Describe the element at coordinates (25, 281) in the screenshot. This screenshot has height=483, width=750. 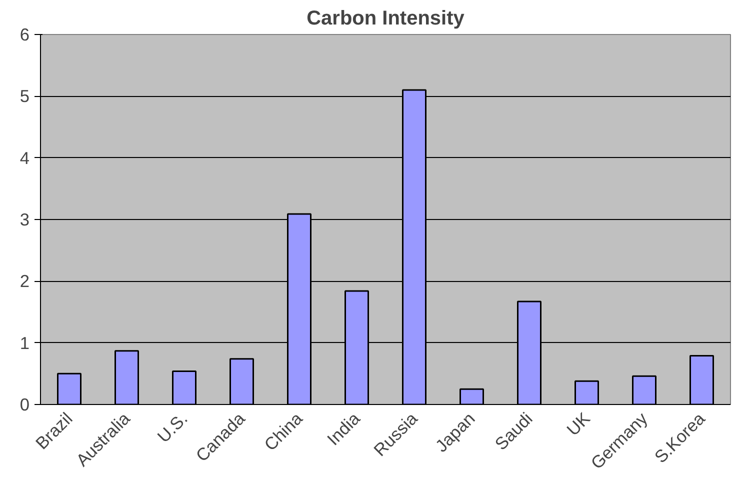
I see `y-tick-label: 2` at that location.